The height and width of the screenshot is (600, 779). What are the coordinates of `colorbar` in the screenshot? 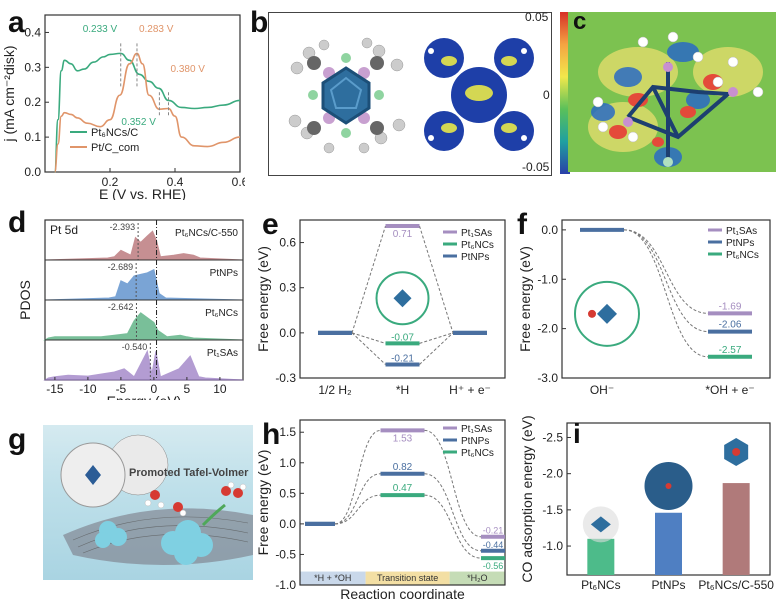 It's located at (565, 93).